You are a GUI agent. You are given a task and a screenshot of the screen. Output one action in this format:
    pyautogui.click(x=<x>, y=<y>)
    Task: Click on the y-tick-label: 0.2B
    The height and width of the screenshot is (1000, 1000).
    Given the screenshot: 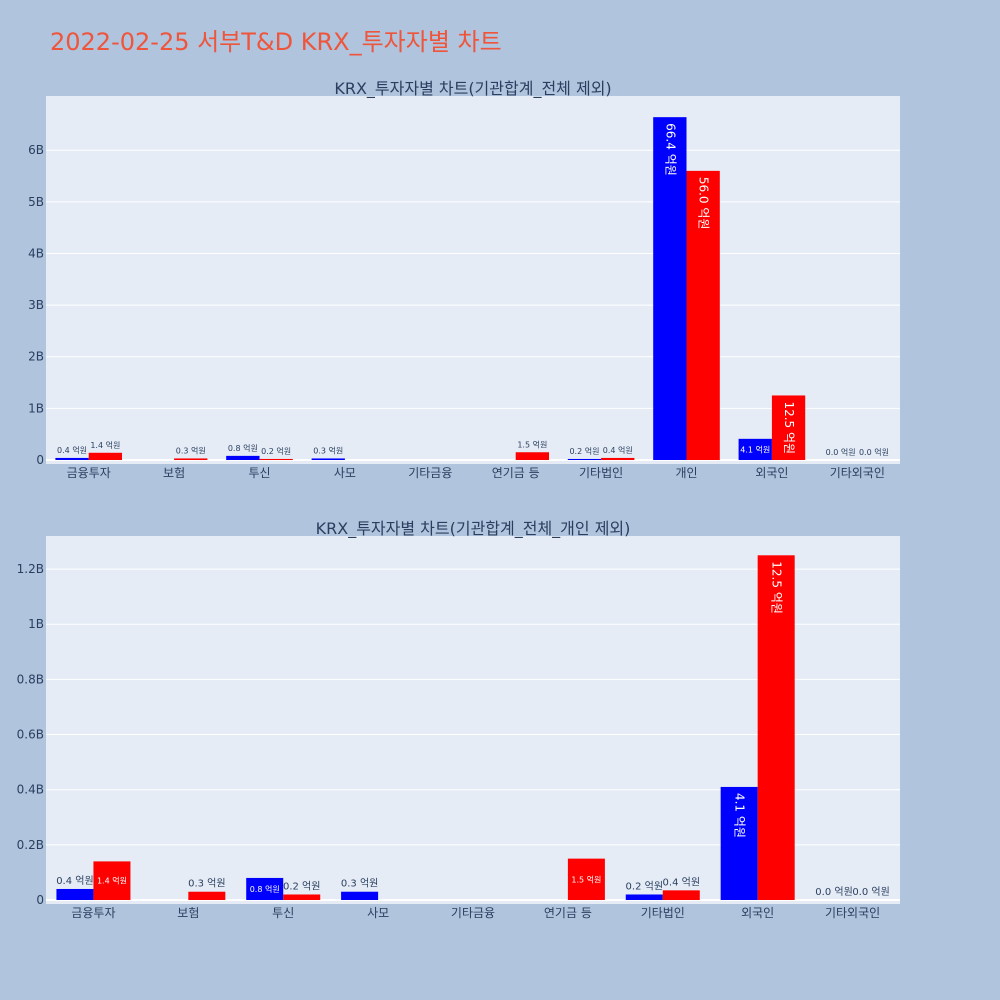 What is the action you would take?
    pyautogui.click(x=30, y=845)
    